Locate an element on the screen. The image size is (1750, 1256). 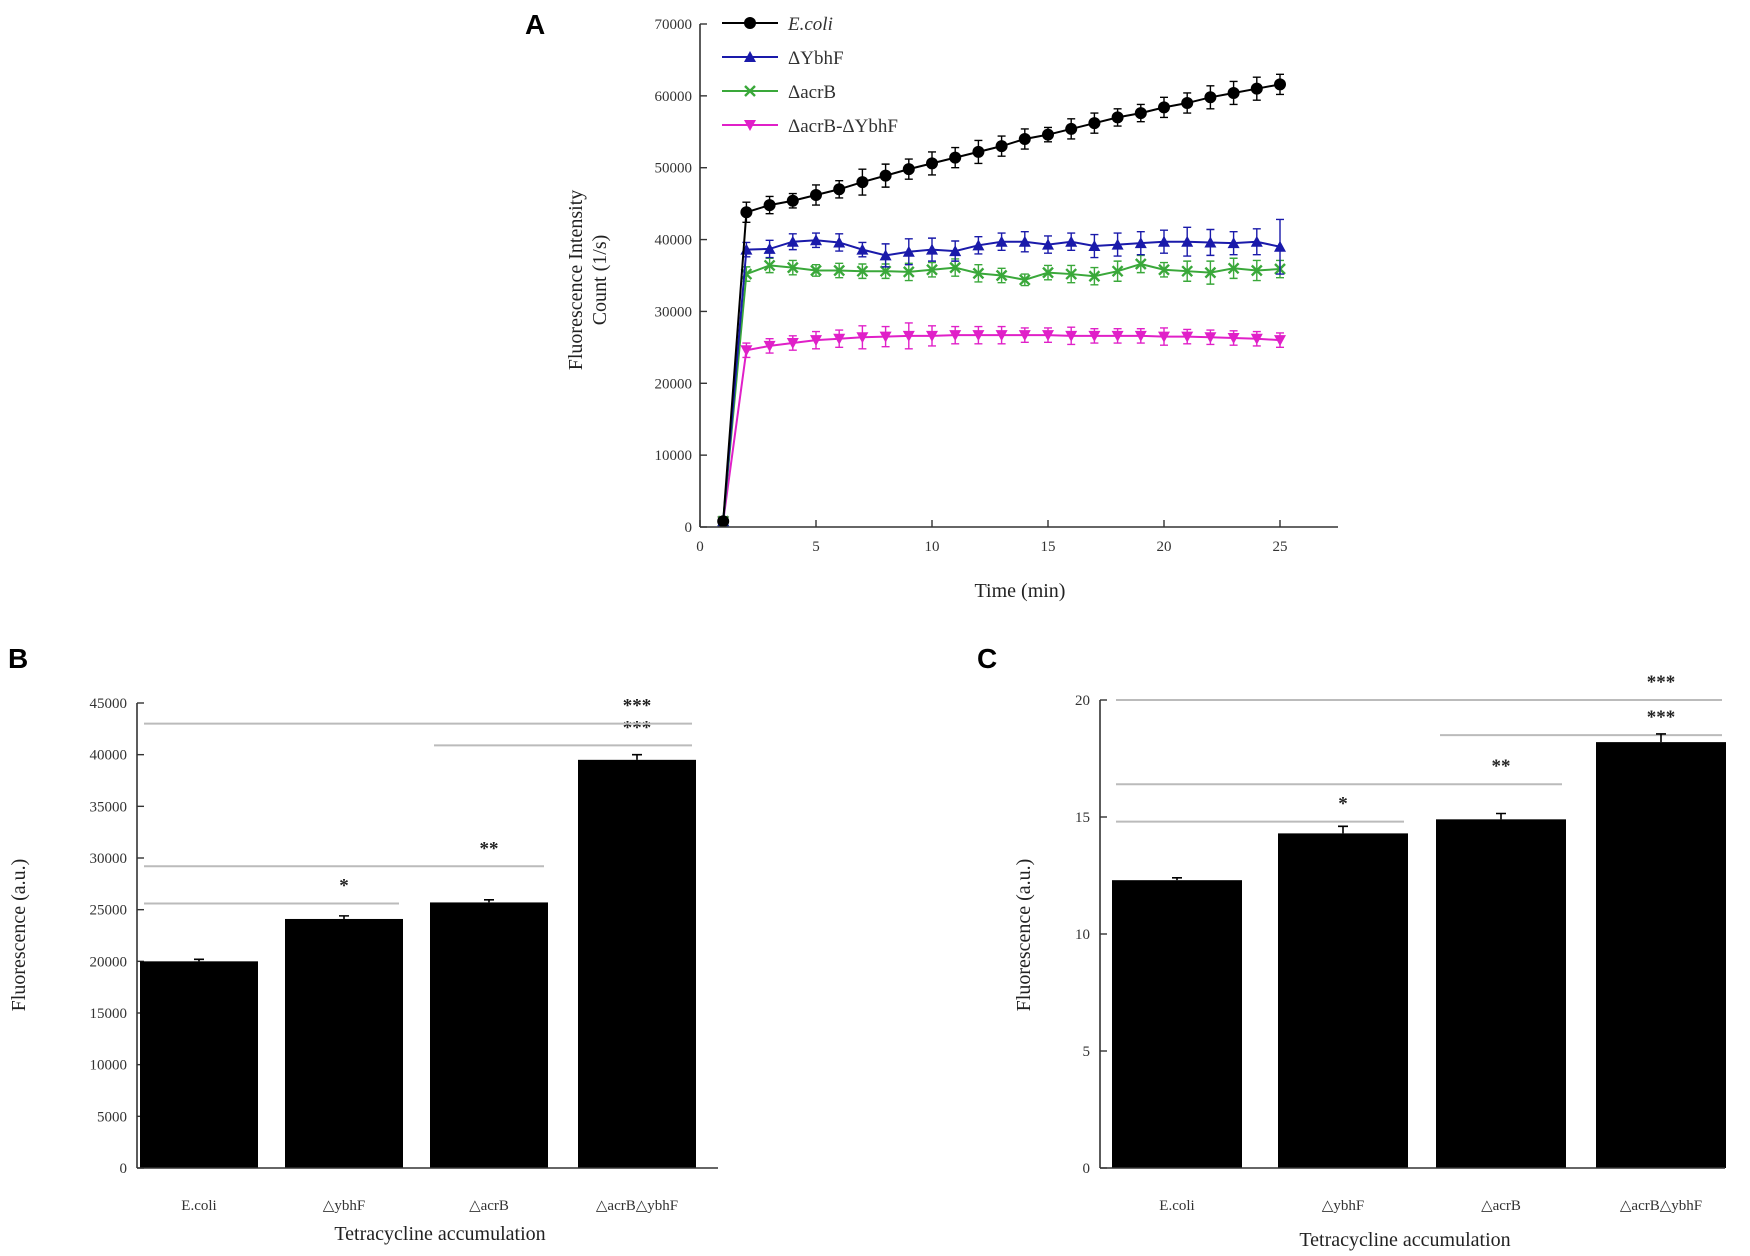
panel-c-category-label: E.coli is located at coordinates (1176, 1206).